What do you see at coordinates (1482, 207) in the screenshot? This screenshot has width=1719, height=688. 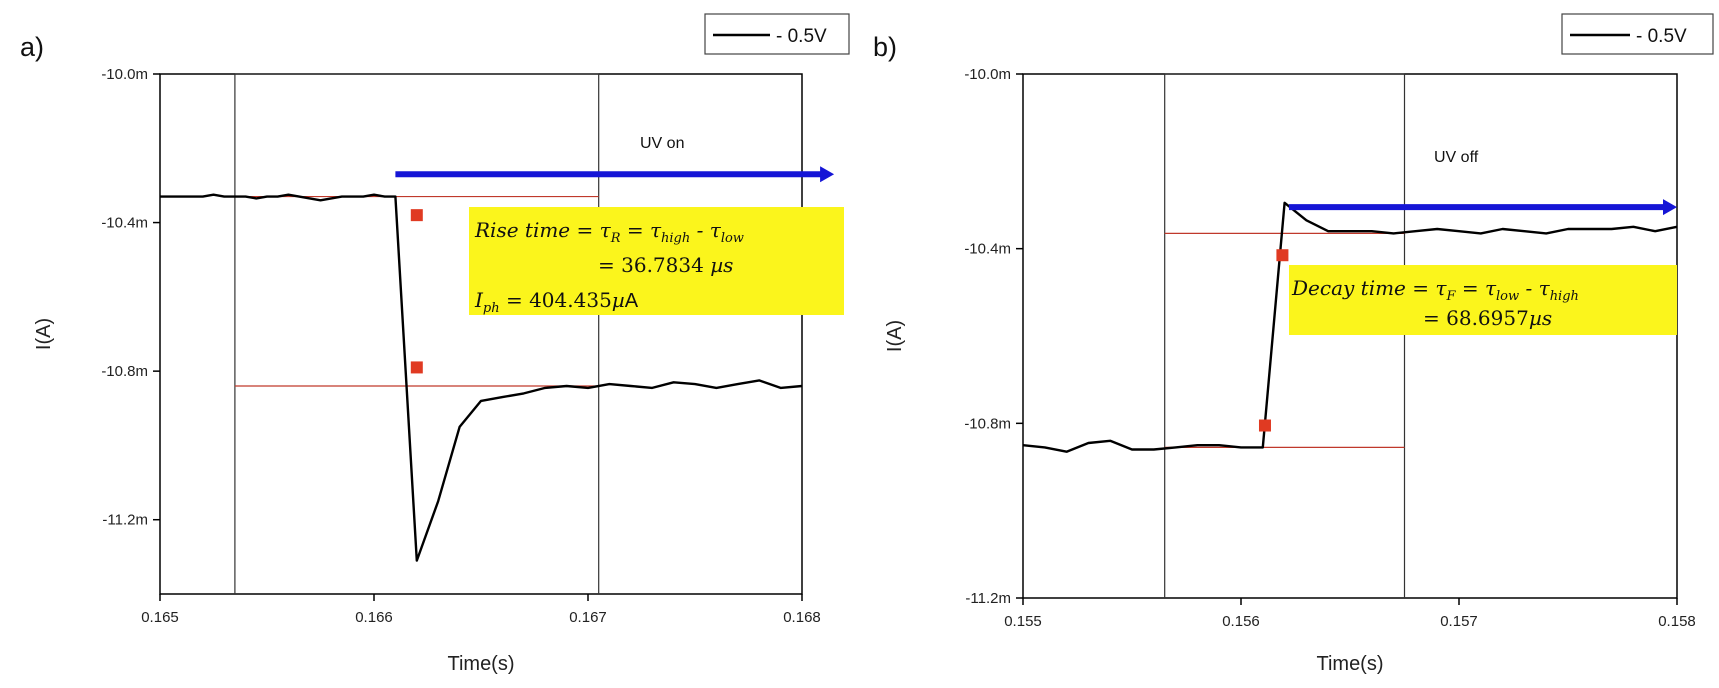 I see `uv-arrow-b` at bounding box center [1482, 207].